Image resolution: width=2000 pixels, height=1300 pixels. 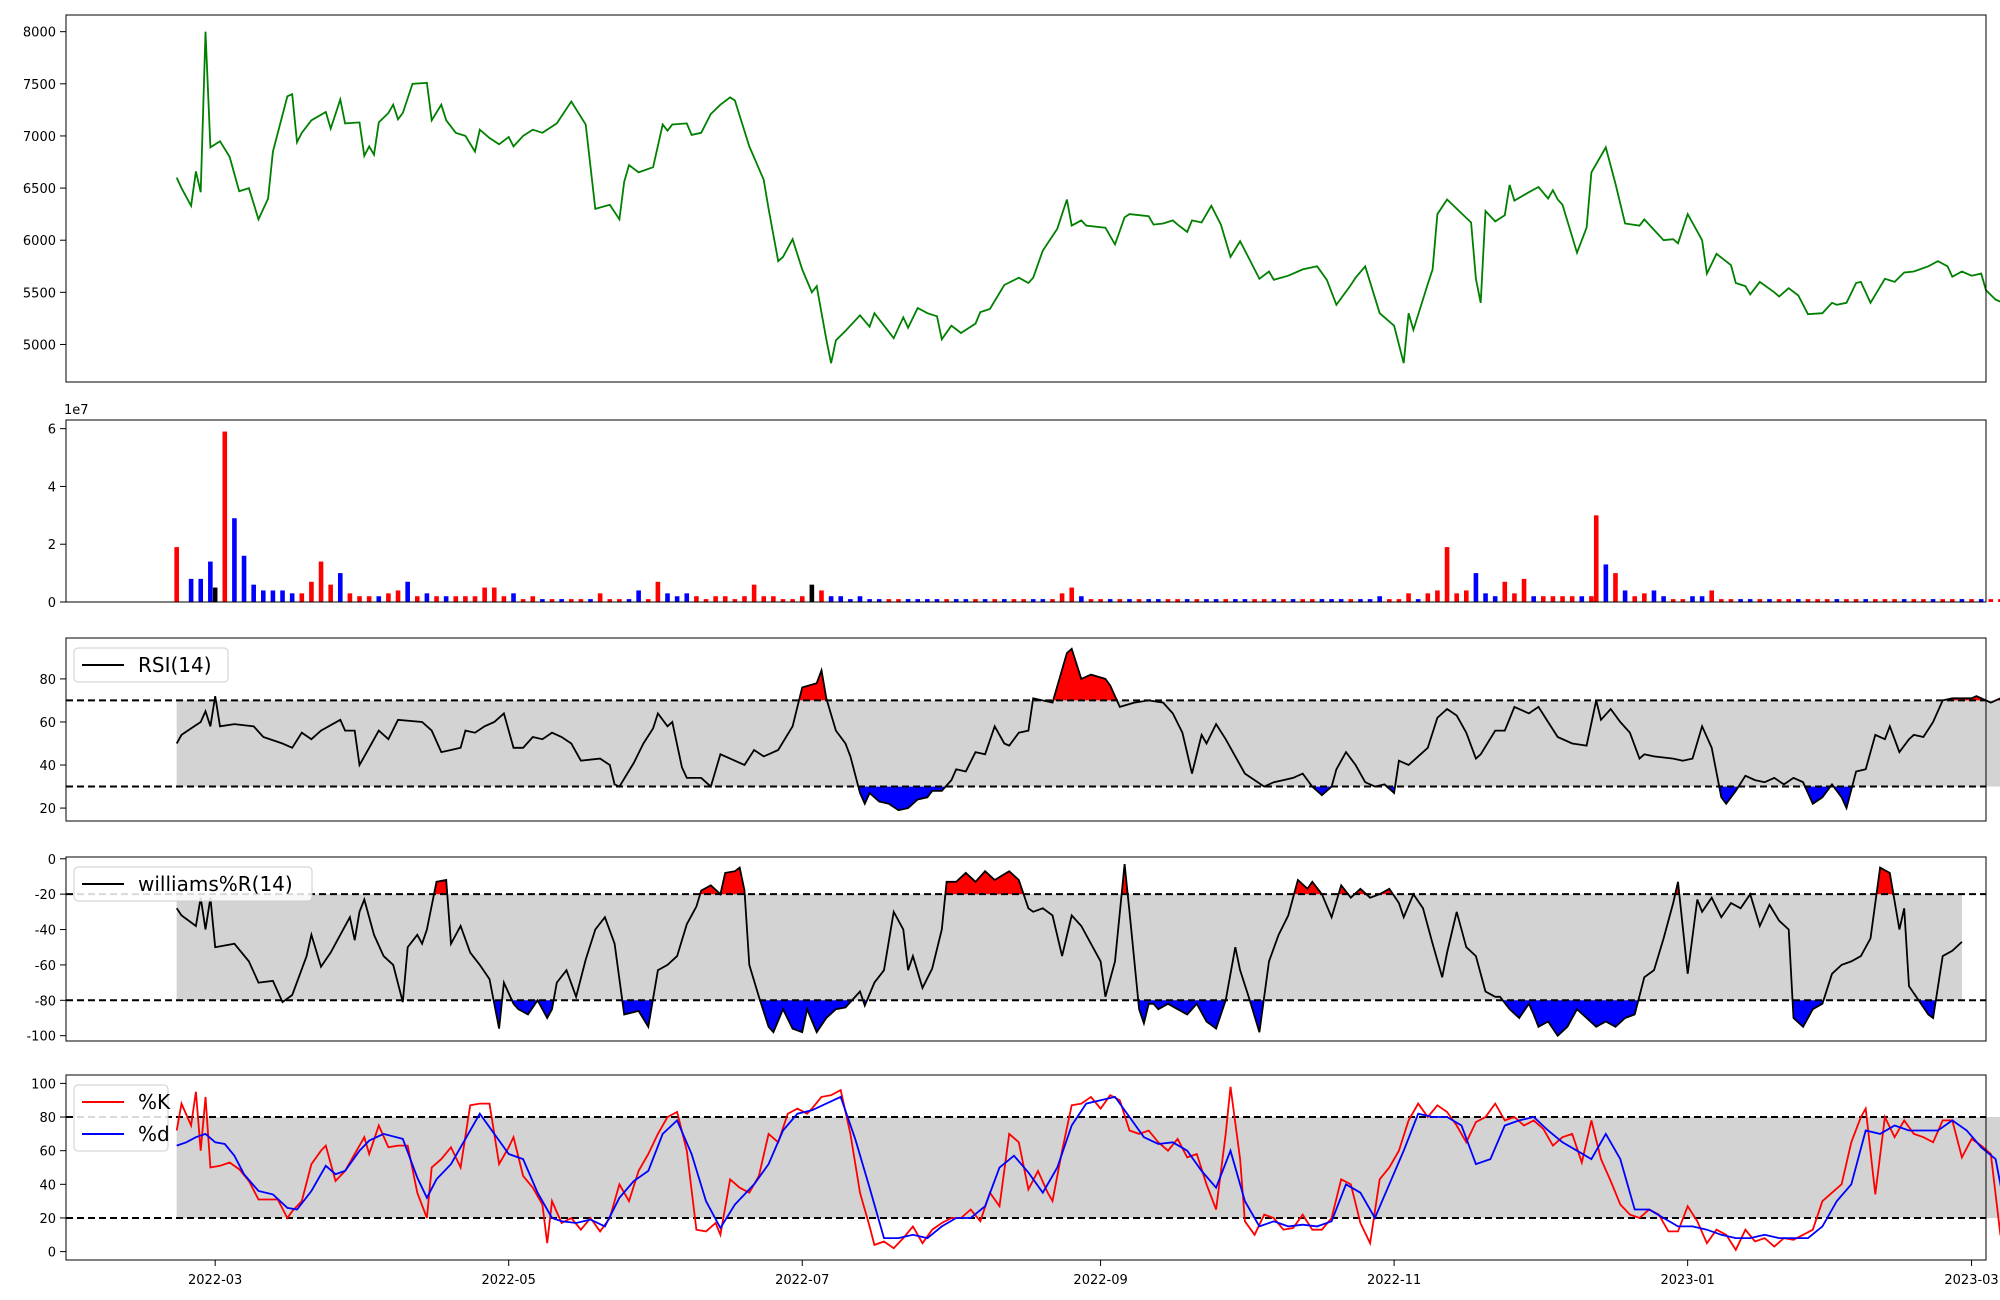 I want to click on y-tick-label: 6000, so click(x=39, y=241).